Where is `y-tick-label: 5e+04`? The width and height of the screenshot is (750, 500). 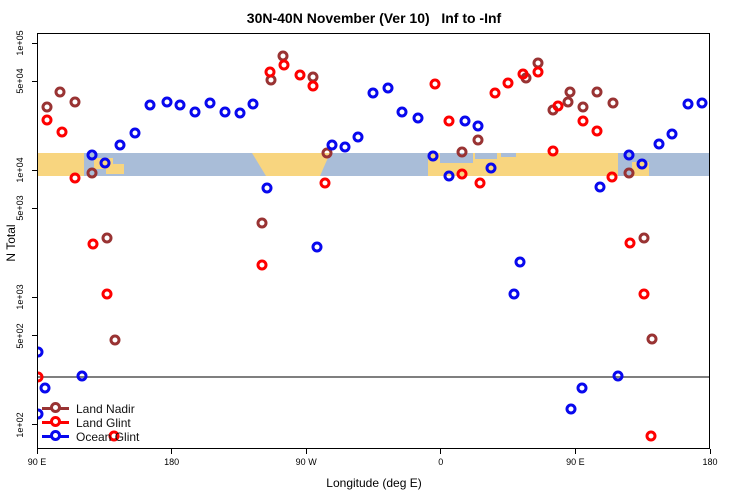
y-tick-label: 5e+04 is located at coordinates (20, 81).